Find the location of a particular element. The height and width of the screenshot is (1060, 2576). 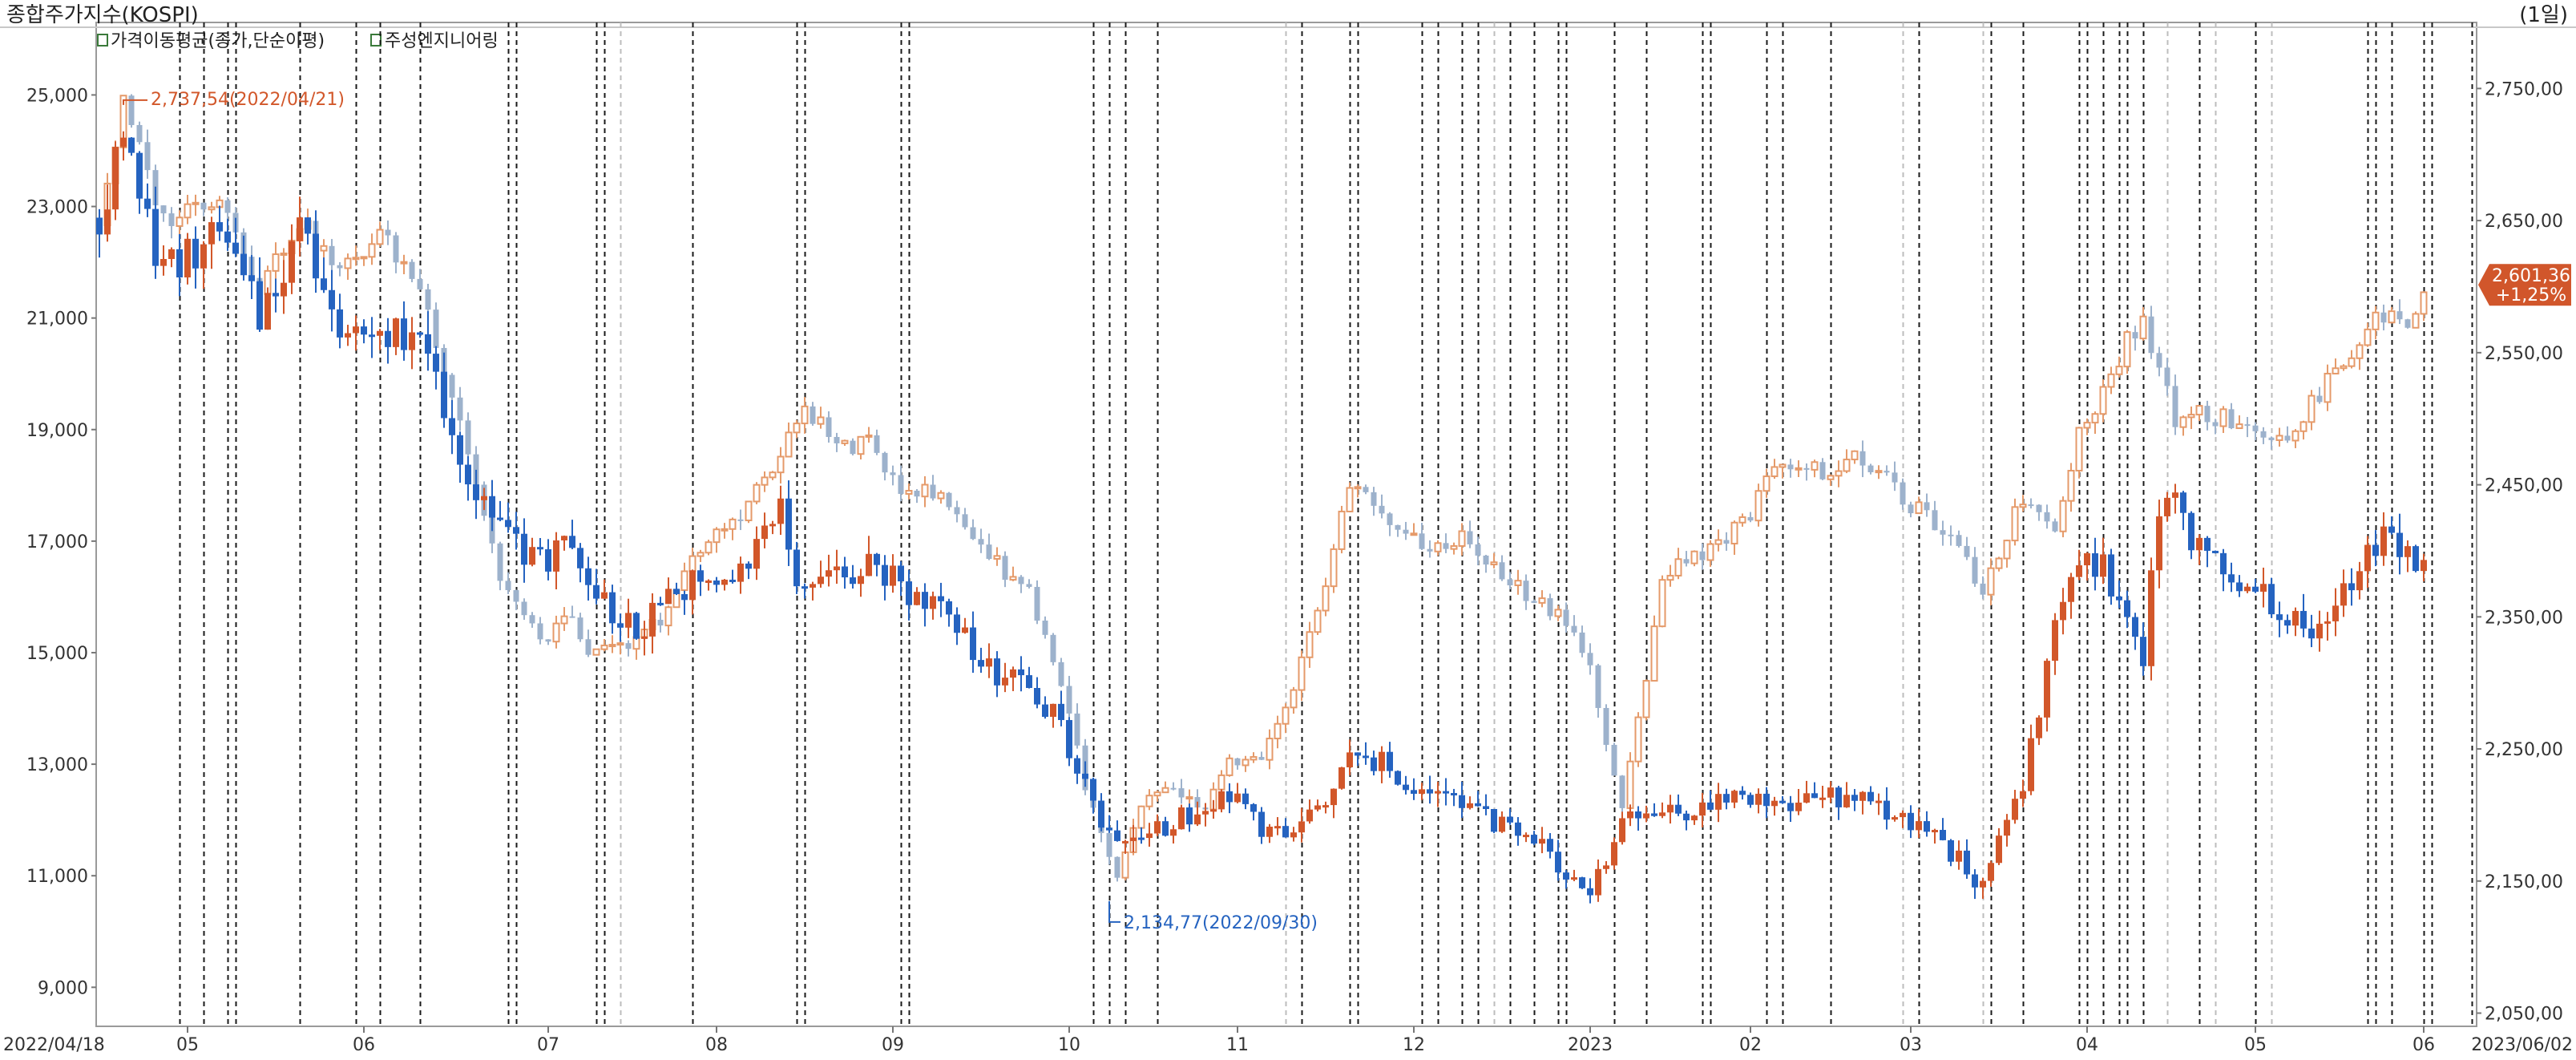

high-annotation-arrow is located at coordinates (135, 102).